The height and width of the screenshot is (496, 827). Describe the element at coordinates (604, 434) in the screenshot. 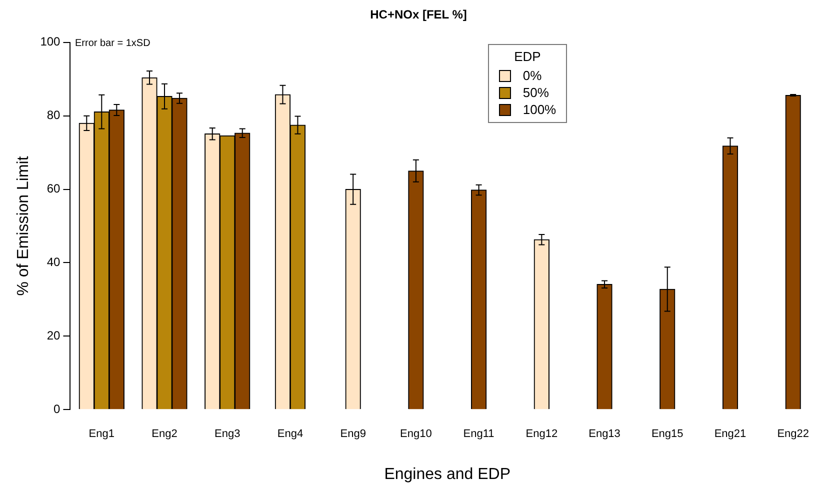

I see `x-tick-label: Eng13` at that location.